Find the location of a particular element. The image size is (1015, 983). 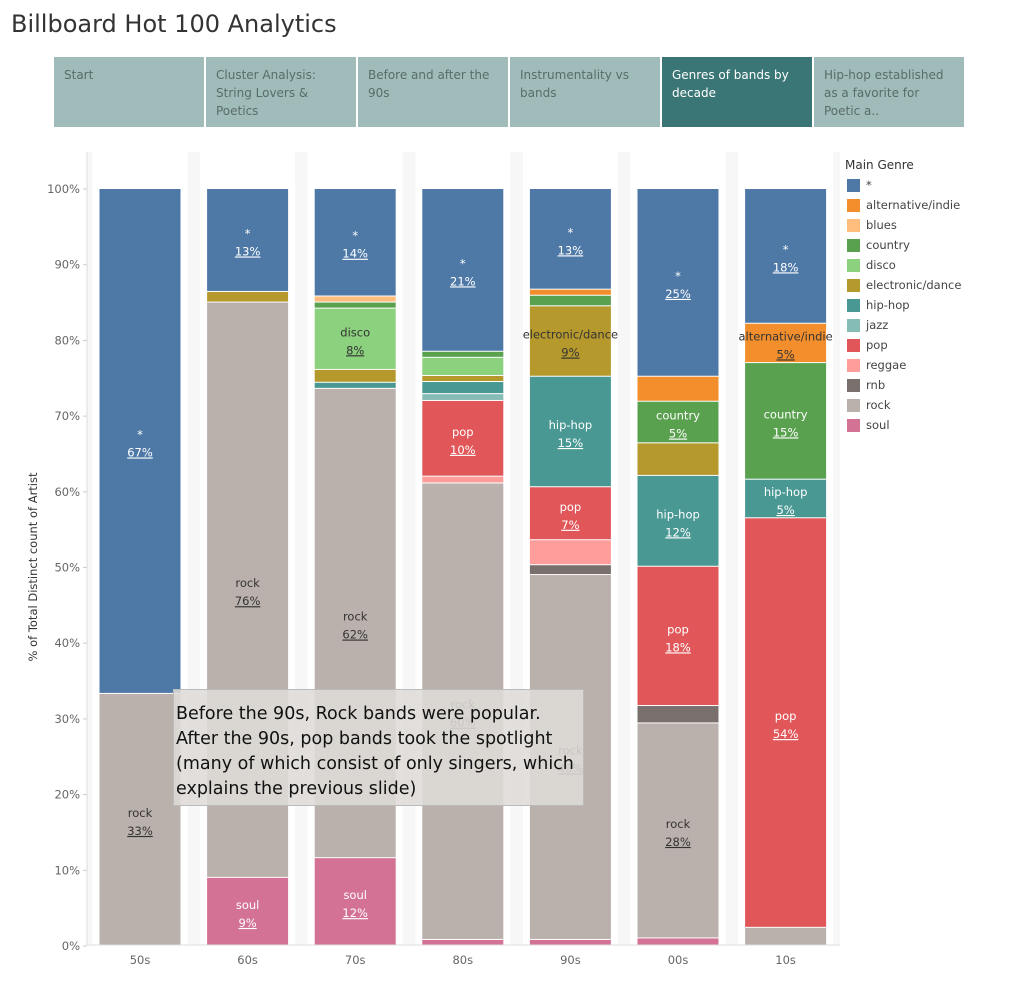

y-tick-label: 50% is located at coordinates (67, 568).